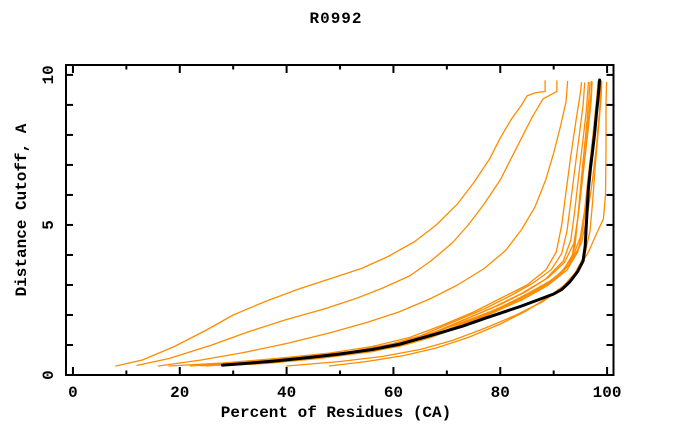 The image size is (680, 440). Describe the element at coordinates (336, 413) in the screenshot. I see `x-axis-label: Percent of Residues (CA)` at that location.